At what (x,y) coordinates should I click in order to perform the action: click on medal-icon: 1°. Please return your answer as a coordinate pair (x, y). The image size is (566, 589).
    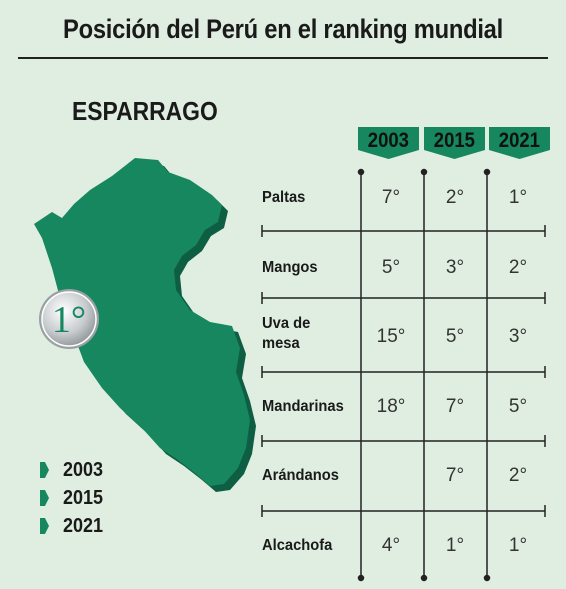
    Looking at the image, I should click on (69, 319).